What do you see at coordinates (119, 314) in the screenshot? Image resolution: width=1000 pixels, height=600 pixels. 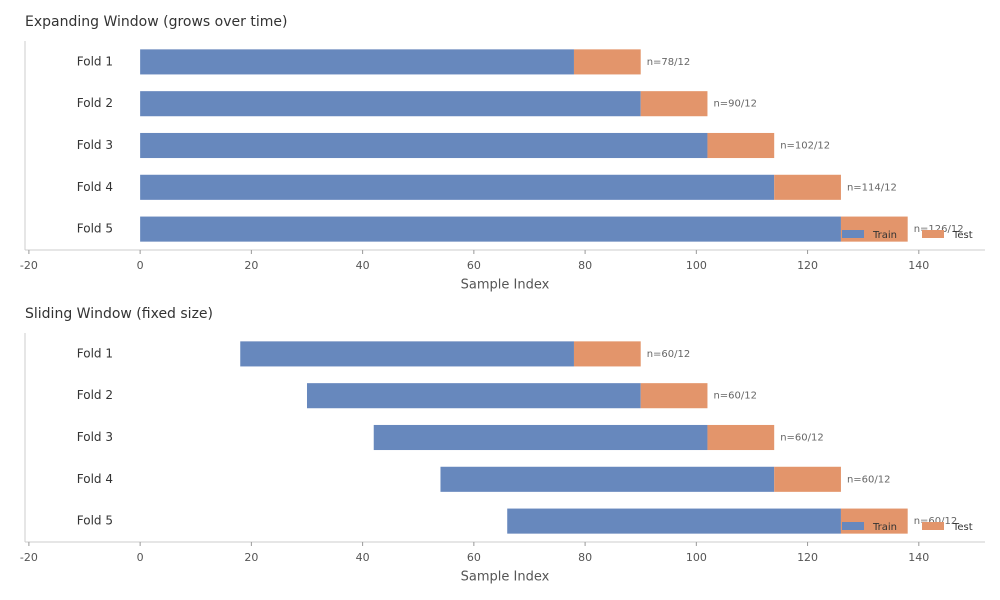 I see `chart-title: Sliding Window (fixed size)` at bounding box center [119, 314].